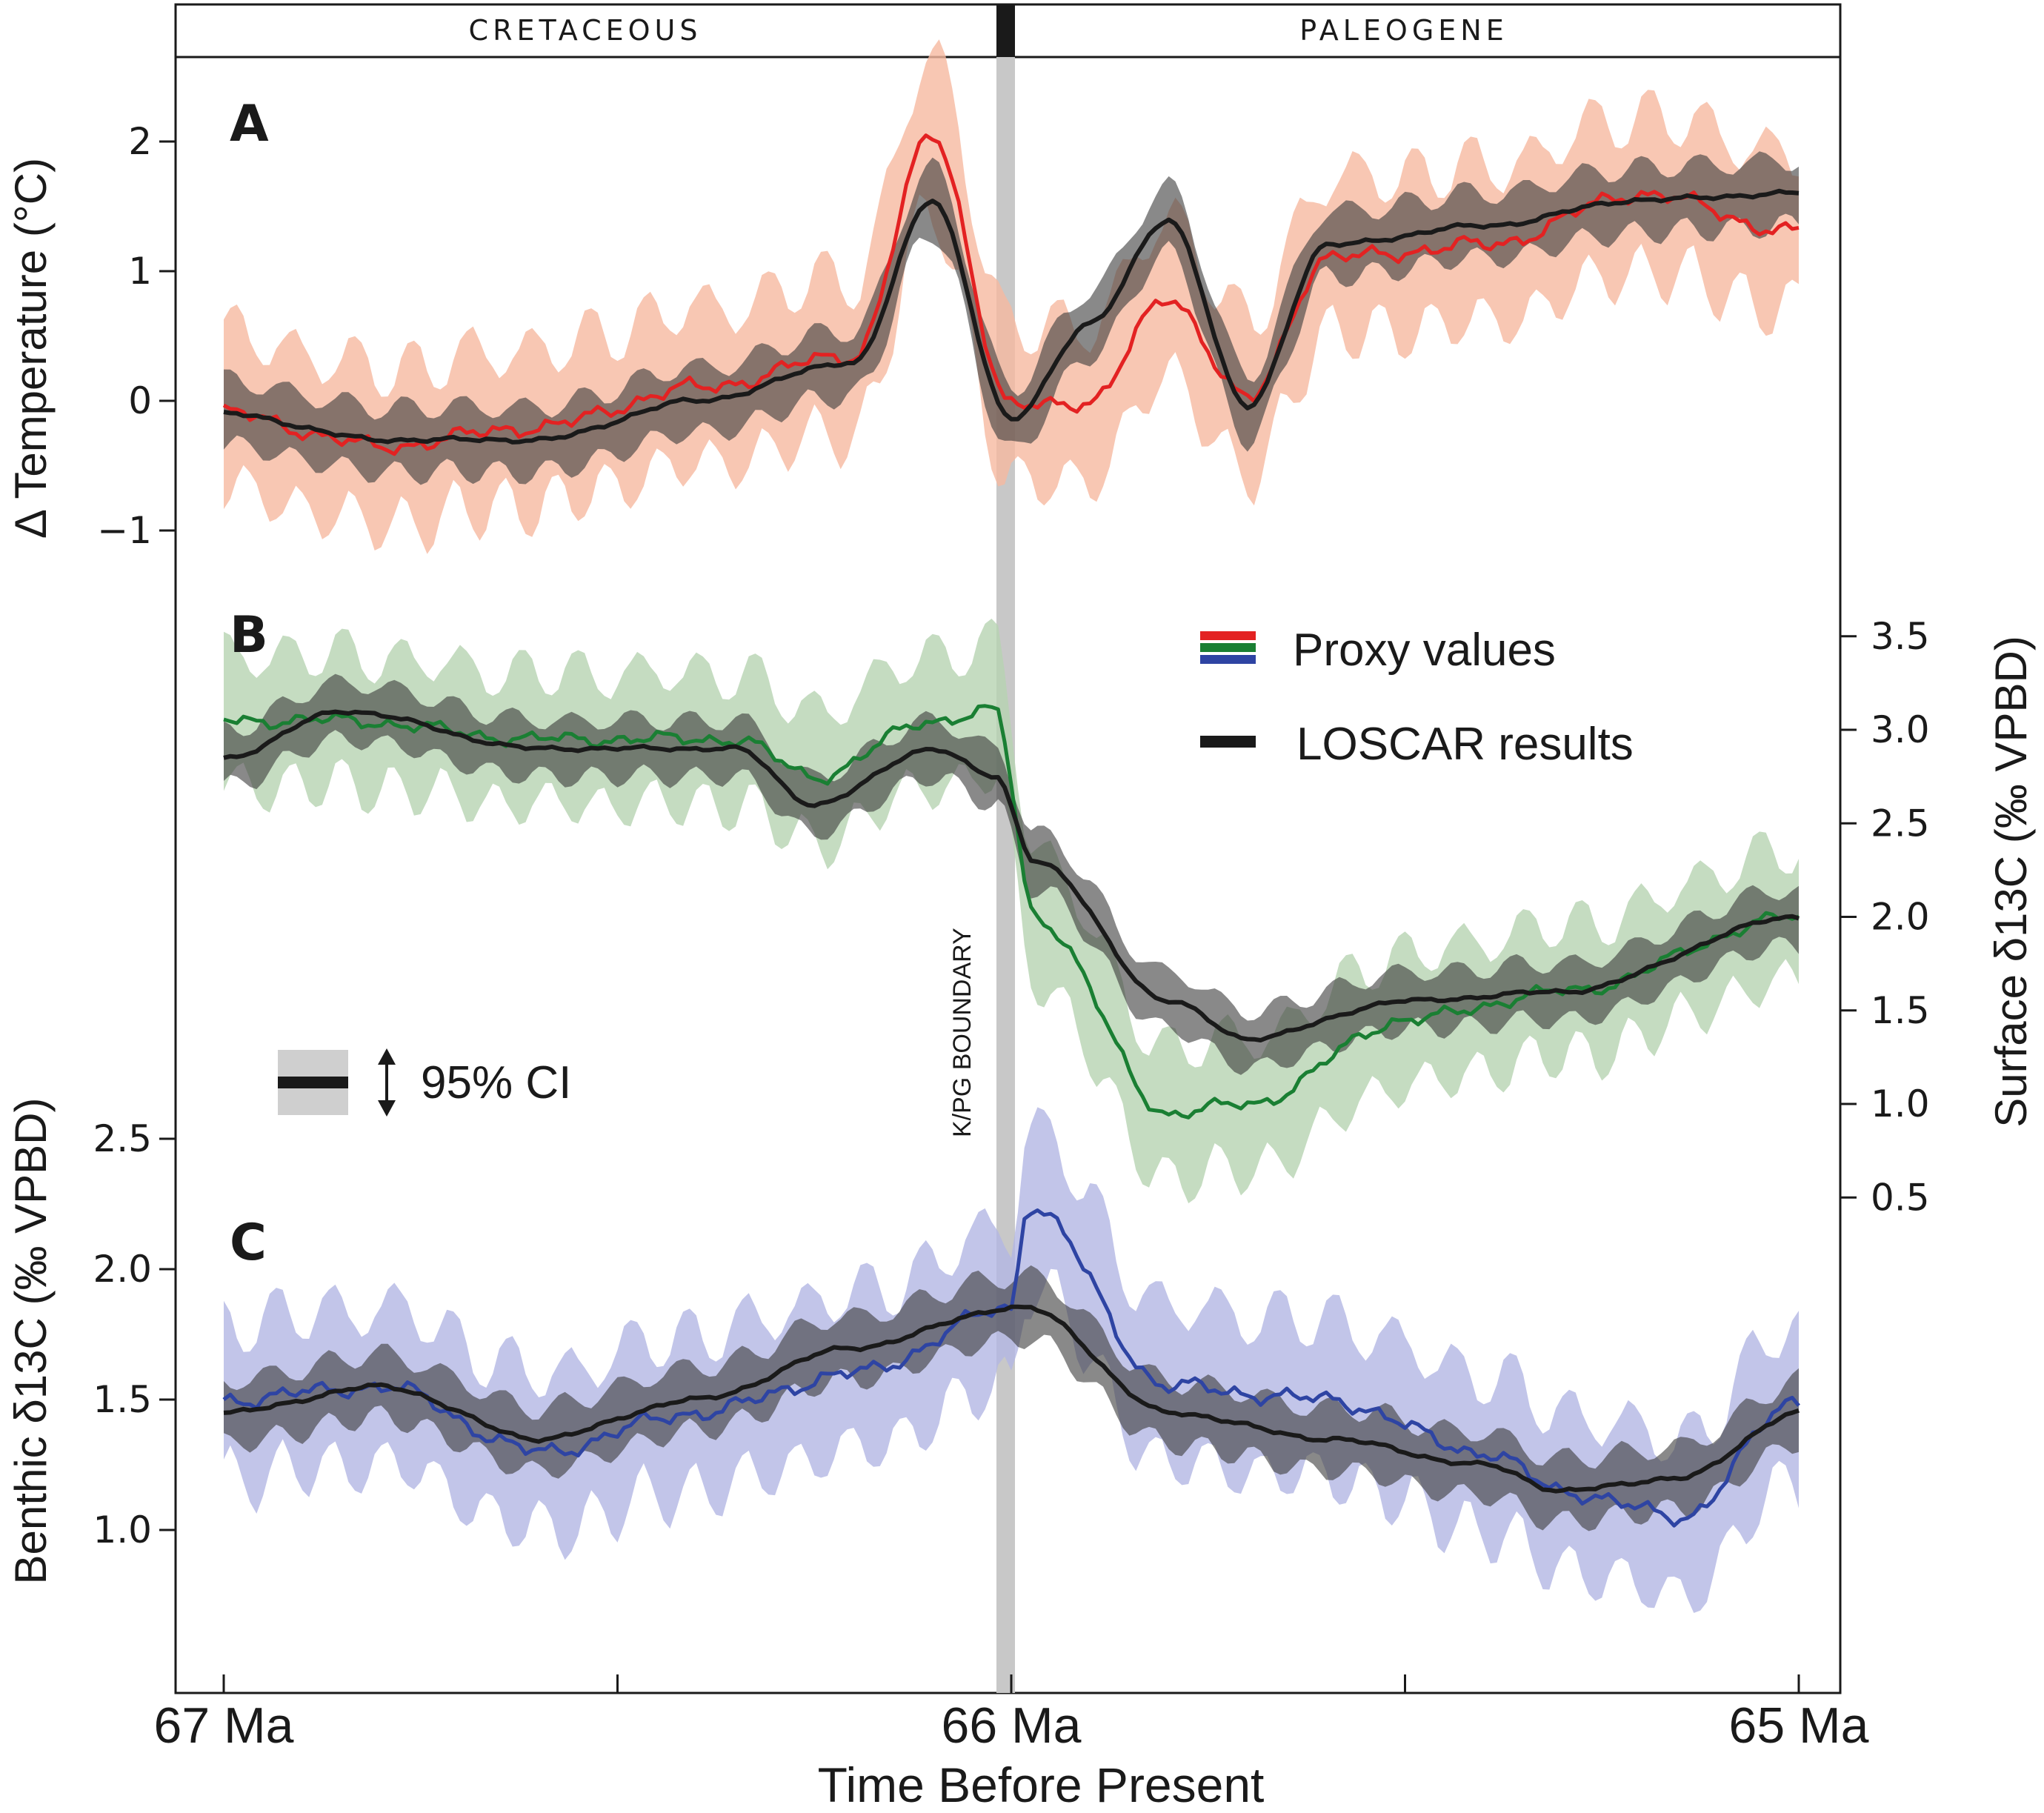 The width and height of the screenshot is (2044, 1813). What do you see at coordinates (1403, 30) in the screenshot?
I see `era-paleogene-label: PALEOGENE` at bounding box center [1403, 30].